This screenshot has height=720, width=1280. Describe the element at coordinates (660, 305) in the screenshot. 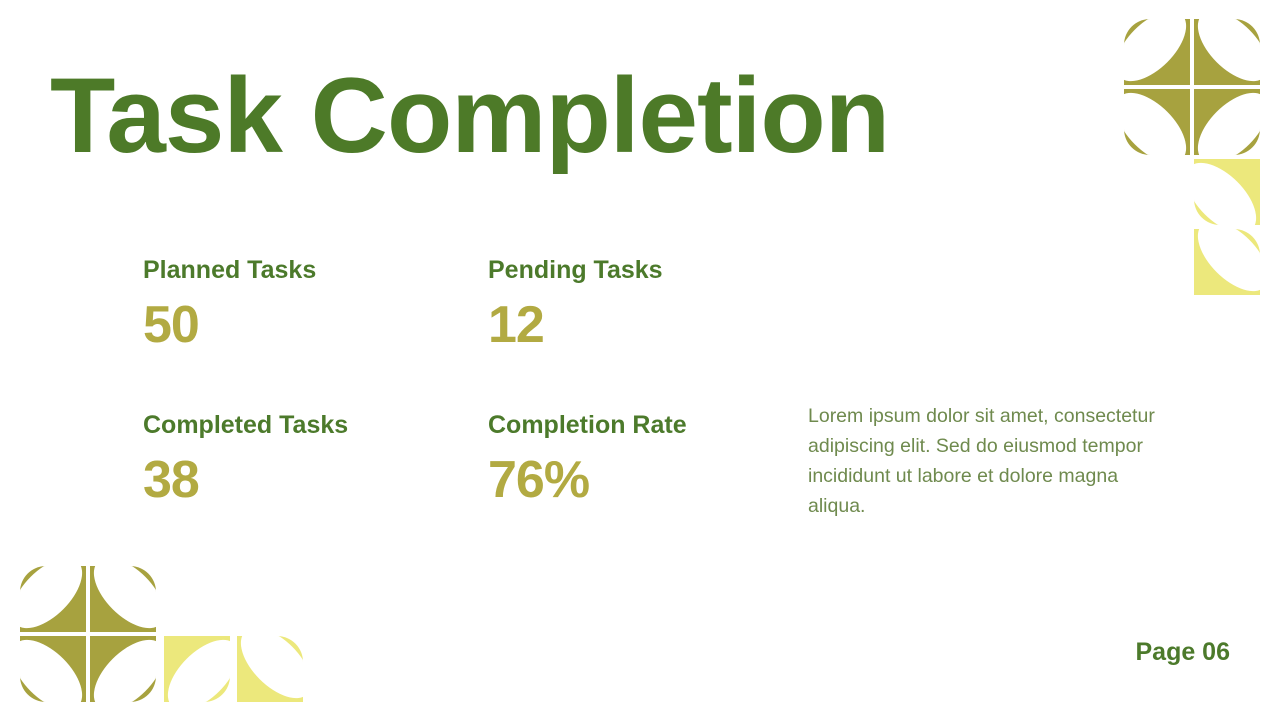

I see `stat-pending-tasks: Pending Tasks 12` at that location.